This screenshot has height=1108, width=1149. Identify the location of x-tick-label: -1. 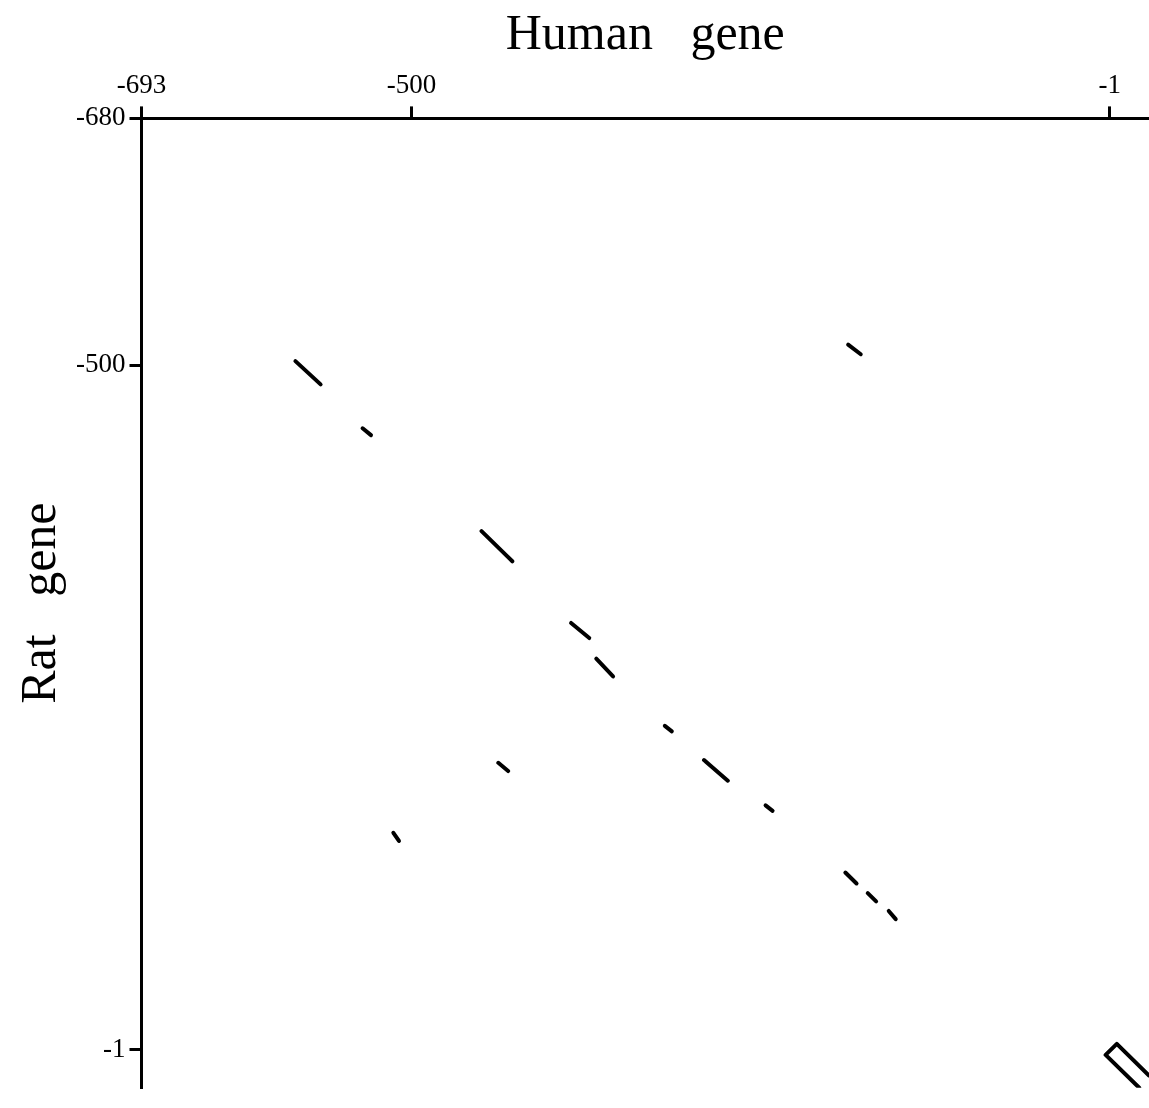
(1110, 84).